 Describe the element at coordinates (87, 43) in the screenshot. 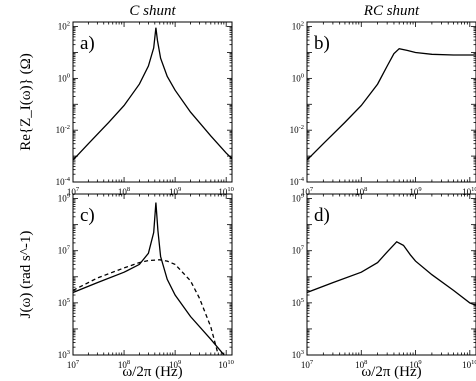

I see `panel-label: a)` at that location.